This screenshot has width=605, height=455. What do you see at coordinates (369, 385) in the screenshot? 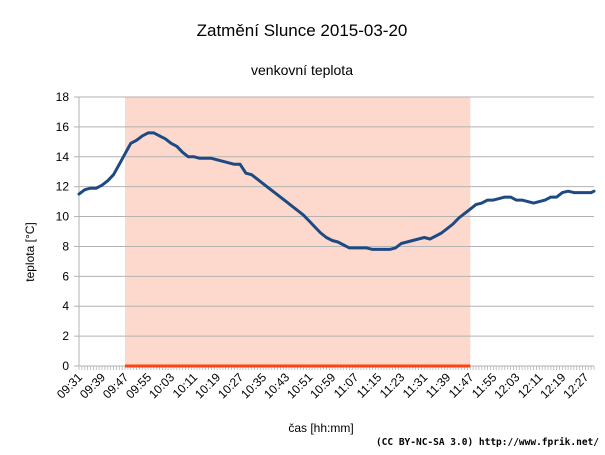
I see `x-tick-label: 11:15` at bounding box center [369, 385].